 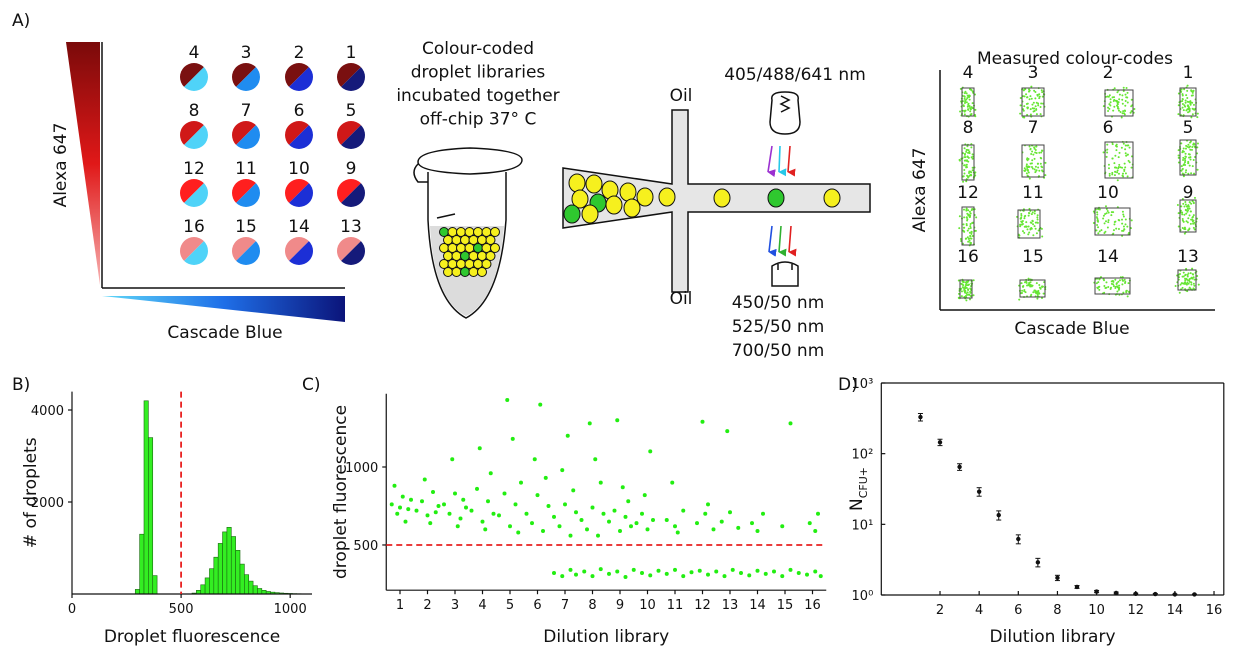 I want to click on library-label: 11, so click(x=246, y=169).